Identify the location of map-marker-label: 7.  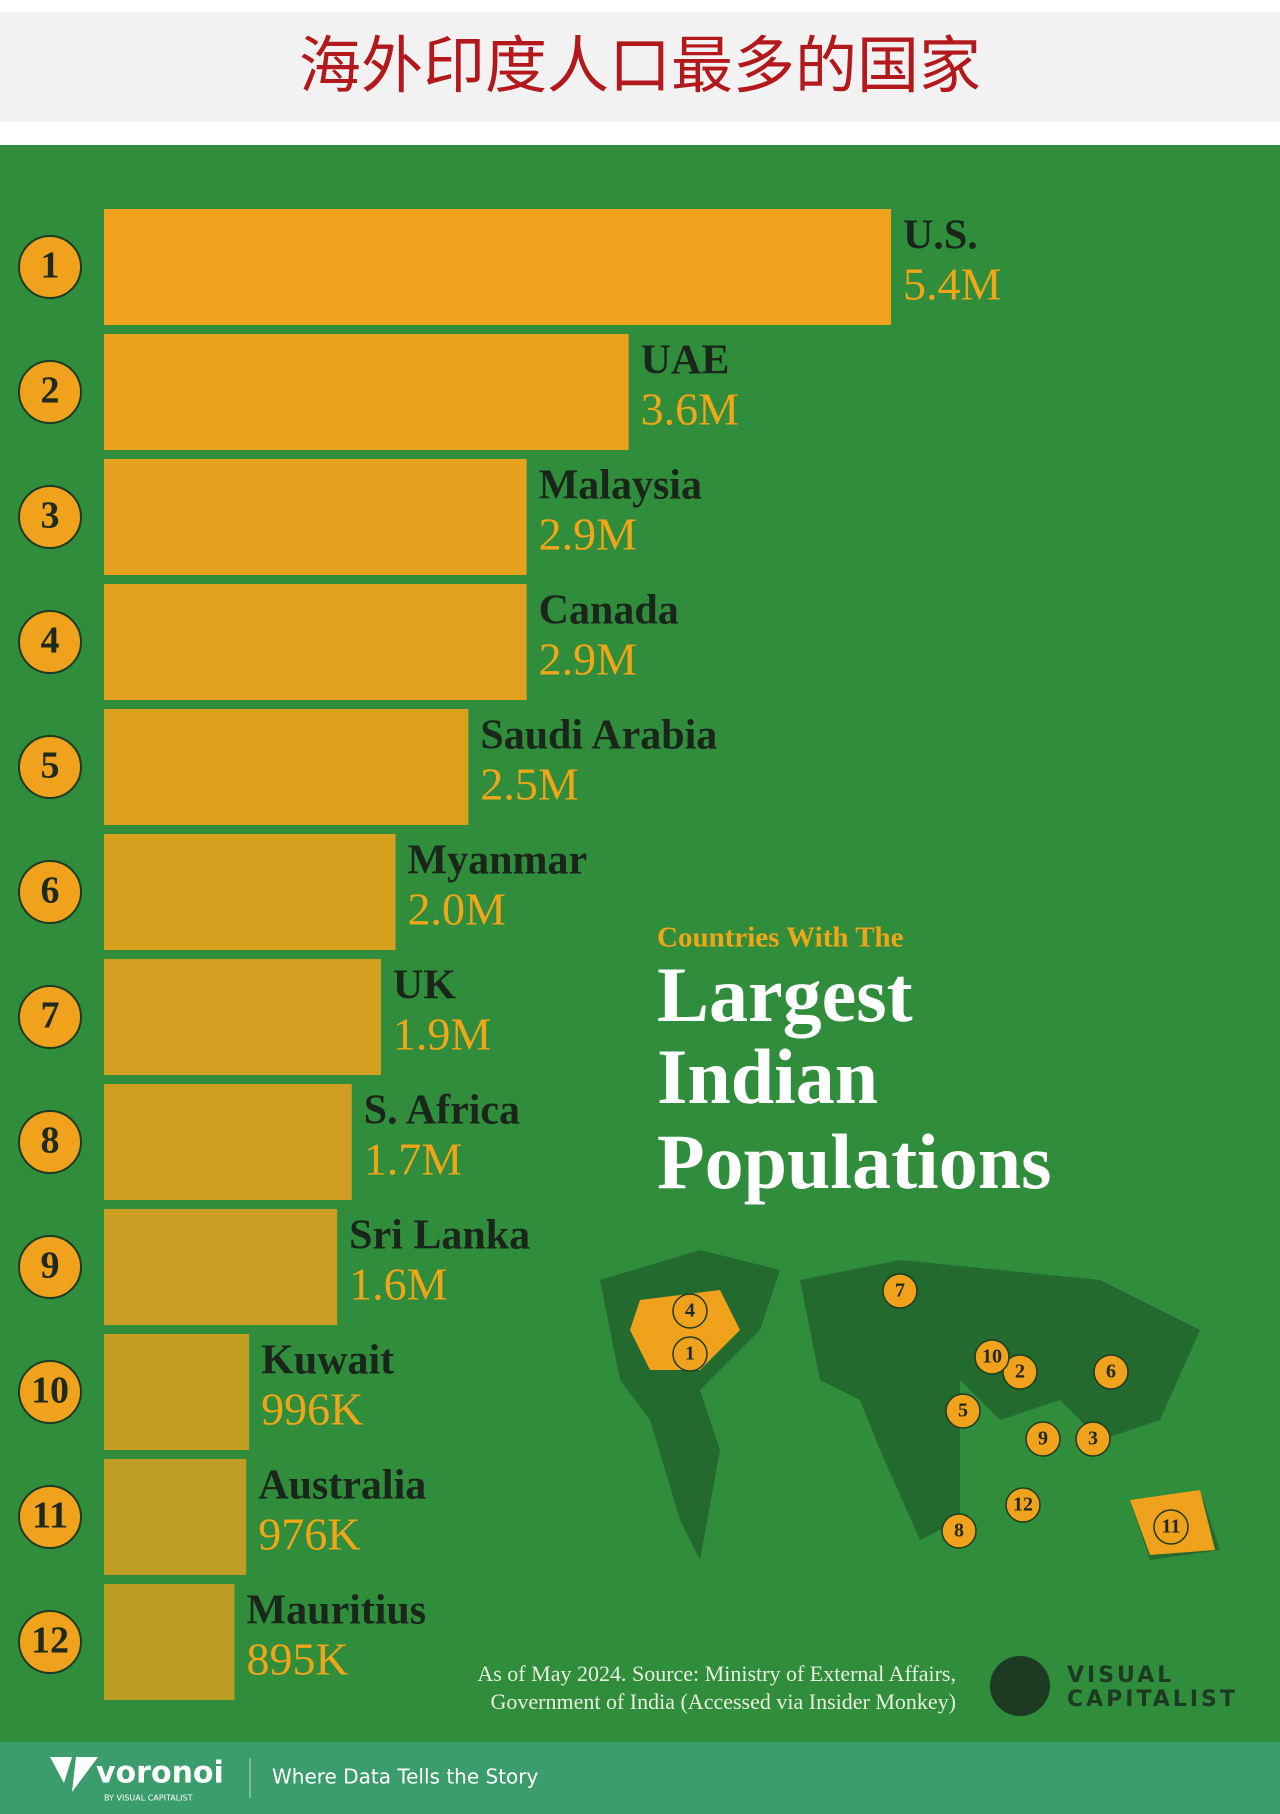
(900, 1291).